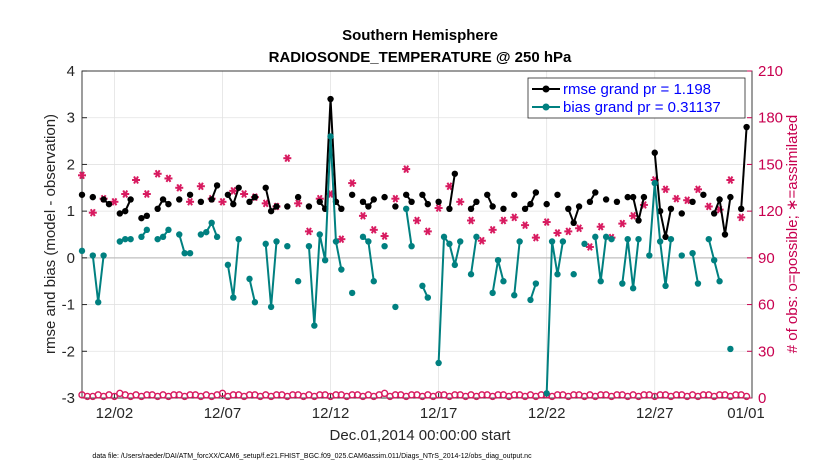 The height and width of the screenshot is (470, 830). Describe the element at coordinates (223, 413) in the screenshot. I see `x-tick-label: 12/07` at that location.